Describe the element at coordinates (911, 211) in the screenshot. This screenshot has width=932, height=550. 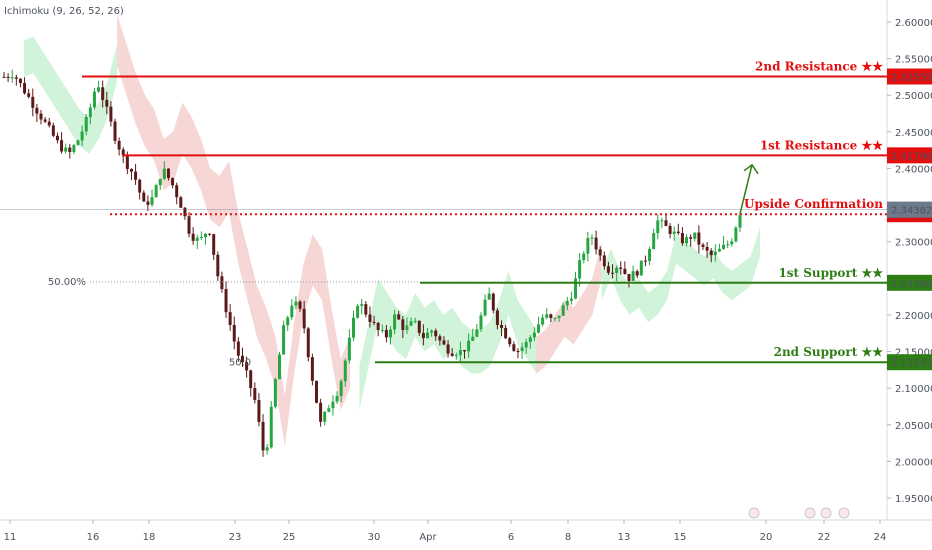
I see `current-price-label: 2.34382` at that location.